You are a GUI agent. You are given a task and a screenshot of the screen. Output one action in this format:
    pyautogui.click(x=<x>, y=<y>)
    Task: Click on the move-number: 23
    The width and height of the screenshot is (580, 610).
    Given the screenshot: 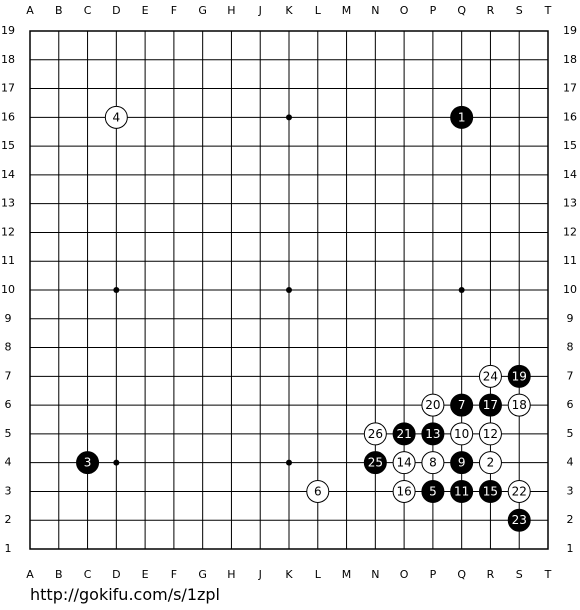 What is the action you would take?
    pyautogui.click(x=519, y=520)
    